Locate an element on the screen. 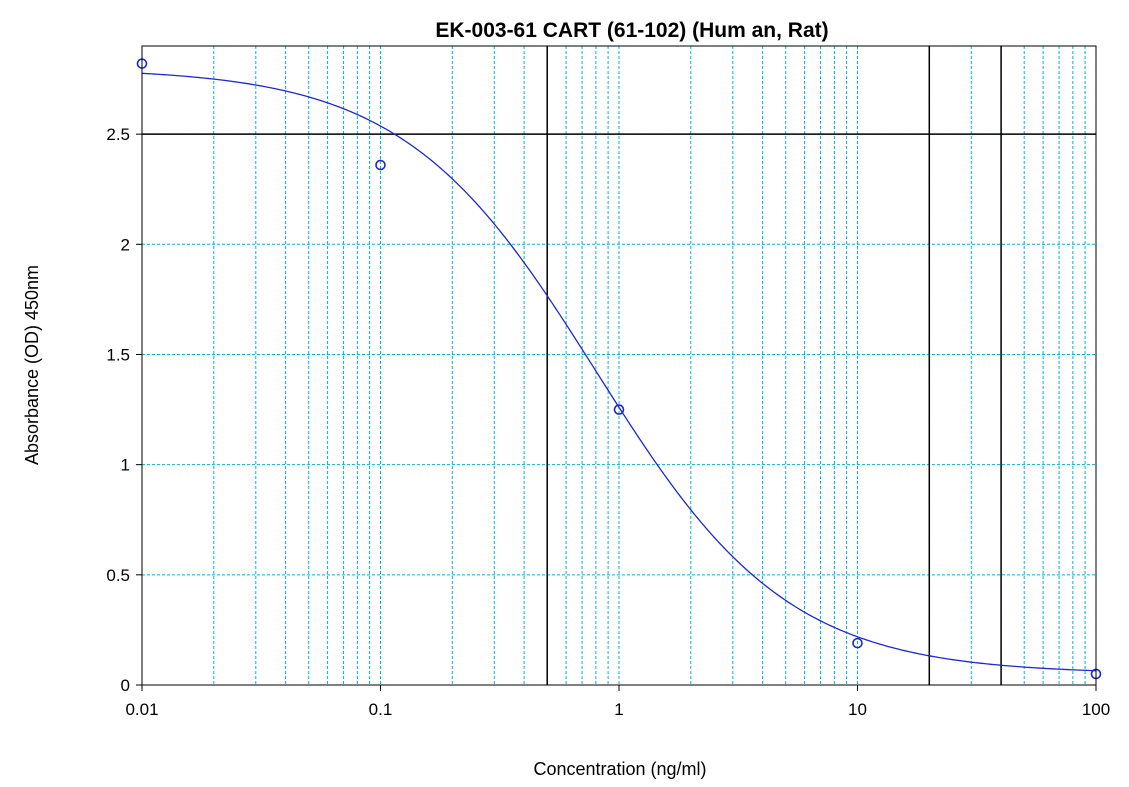 The width and height of the screenshot is (1129, 787). chart-title: EK-003-61 CART (61-102) (Hum an, Rat) is located at coordinates (631, 30).